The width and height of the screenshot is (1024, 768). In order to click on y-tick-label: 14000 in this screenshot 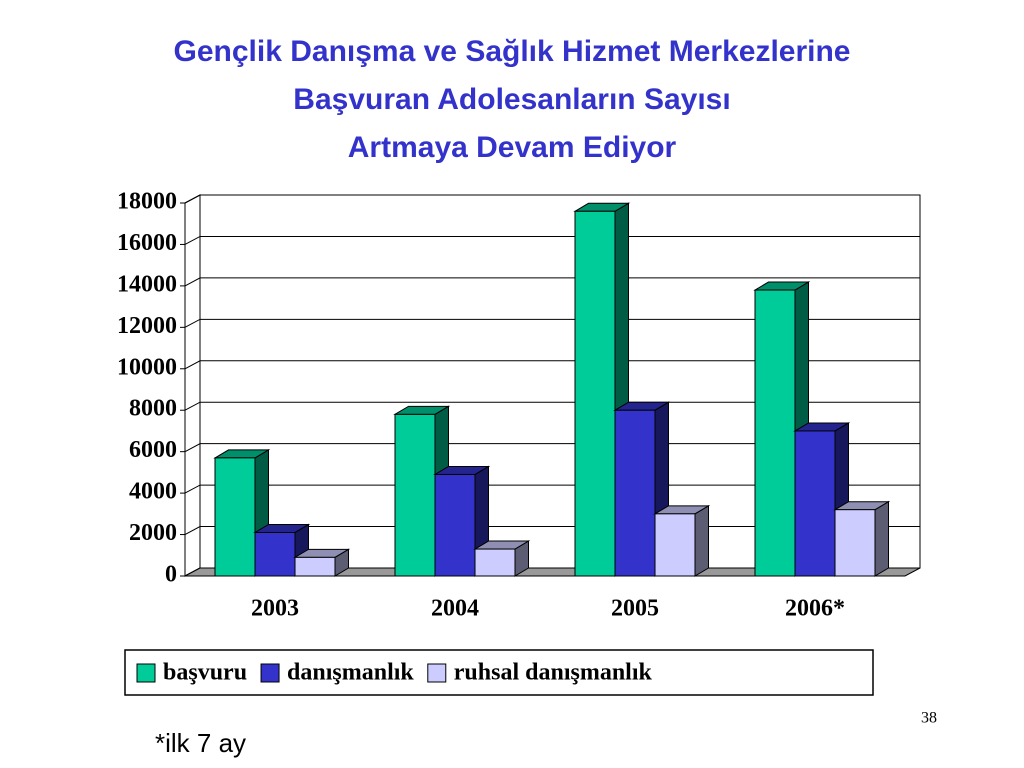, I will do `click(147, 284)`.